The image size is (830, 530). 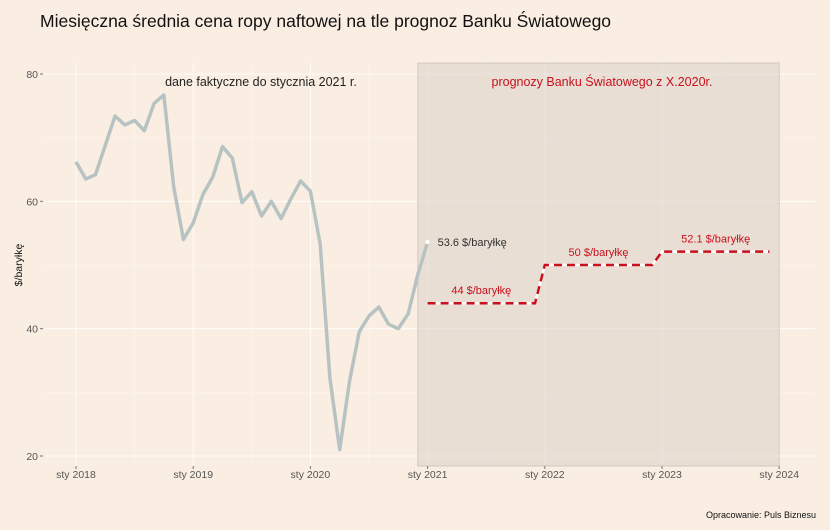 What do you see at coordinates (261, 82) in the screenshot?
I see `actual-note: dane faktyczne do stycznia 2021 r.` at bounding box center [261, 82].